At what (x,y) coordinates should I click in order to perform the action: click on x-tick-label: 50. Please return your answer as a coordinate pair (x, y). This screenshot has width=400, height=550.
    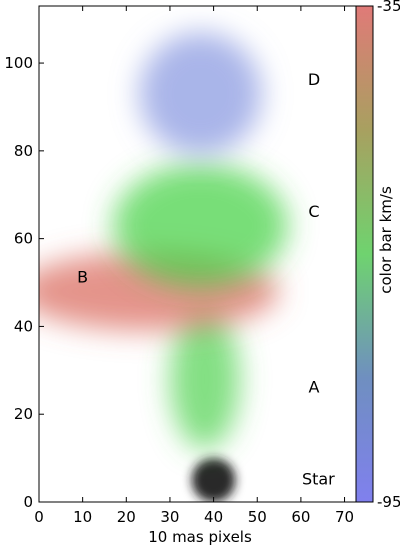
    Looking at the image, I should click on (257, 517).